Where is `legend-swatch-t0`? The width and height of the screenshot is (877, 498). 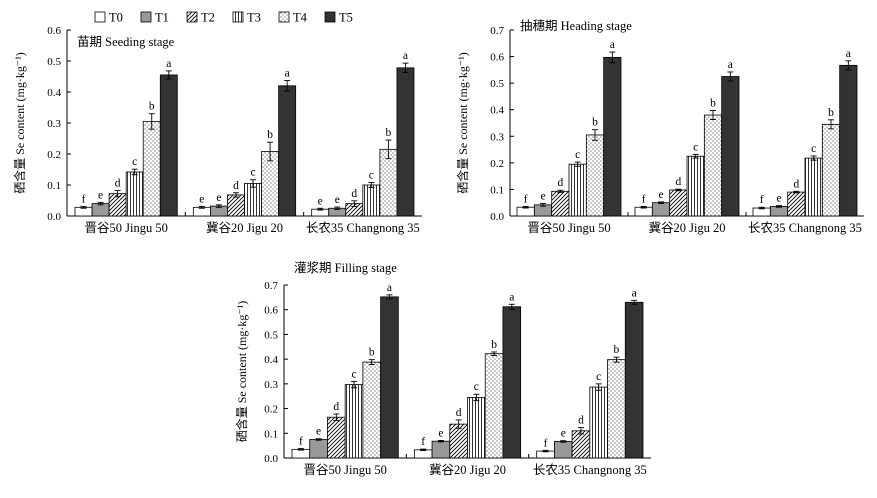
legend-swatch-t0 is located at coordinates (100, 17).